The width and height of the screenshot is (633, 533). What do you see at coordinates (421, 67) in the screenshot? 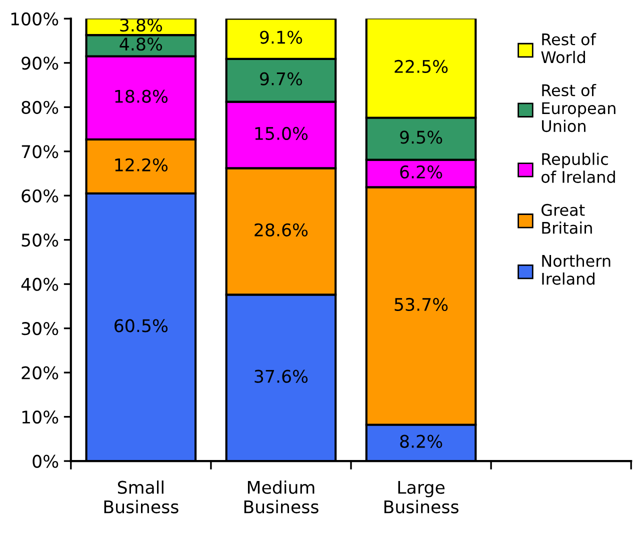
I see `data-label: 22.5%` at bounding box center [421, 67].